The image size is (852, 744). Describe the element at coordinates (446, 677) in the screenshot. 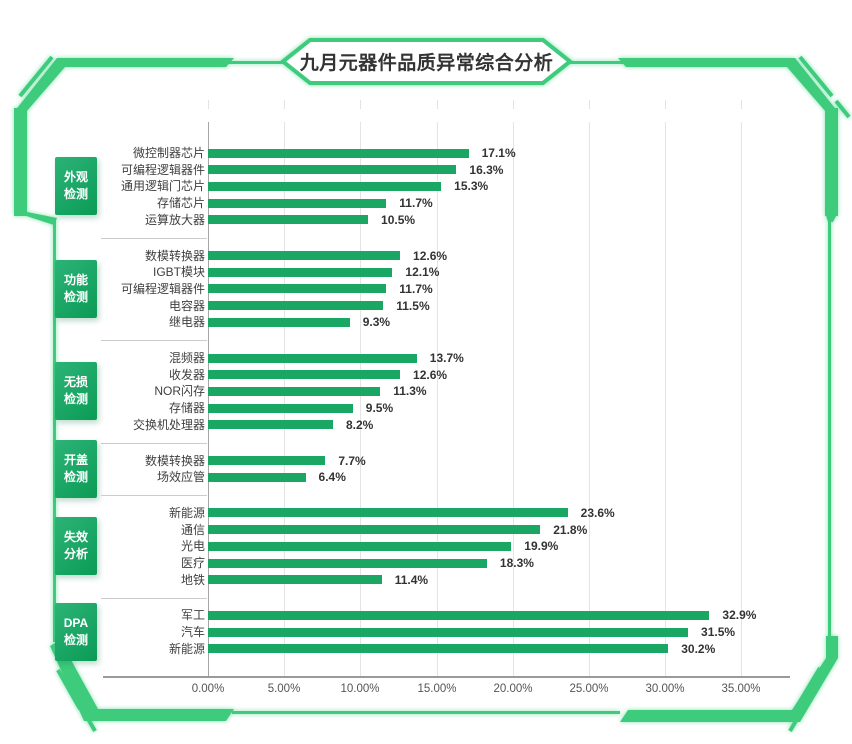

I see `x-axis-line` at that location.